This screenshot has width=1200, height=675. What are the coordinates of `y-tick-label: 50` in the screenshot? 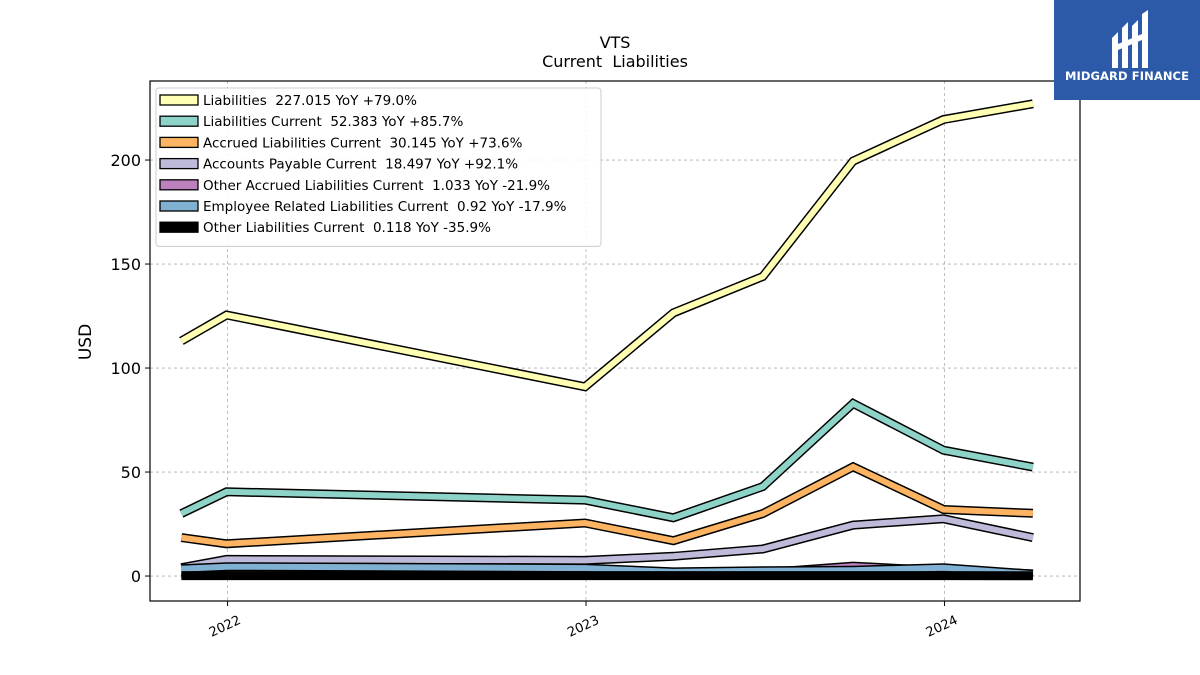 It's located at (131, 472).